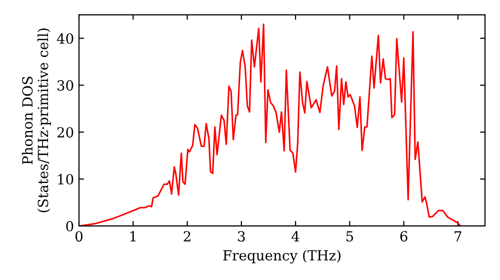 Image resolution: width=500 pixels, height=280 pixels. Describe the element at coordinates (187, 236) in the screenshot. I see `x-tick-label: 2` at that location.